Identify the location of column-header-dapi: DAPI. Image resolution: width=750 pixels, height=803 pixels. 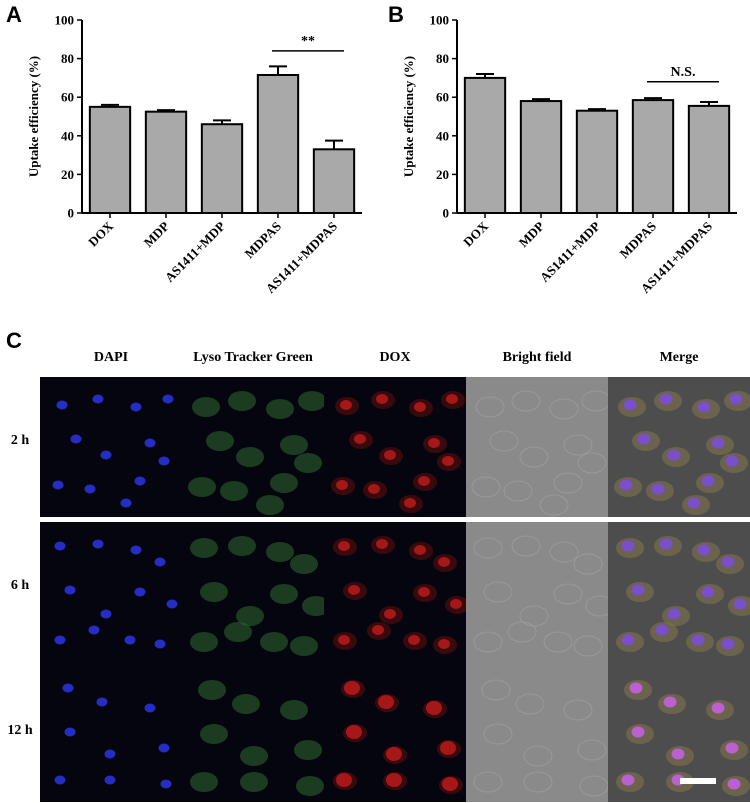
(111, 357).